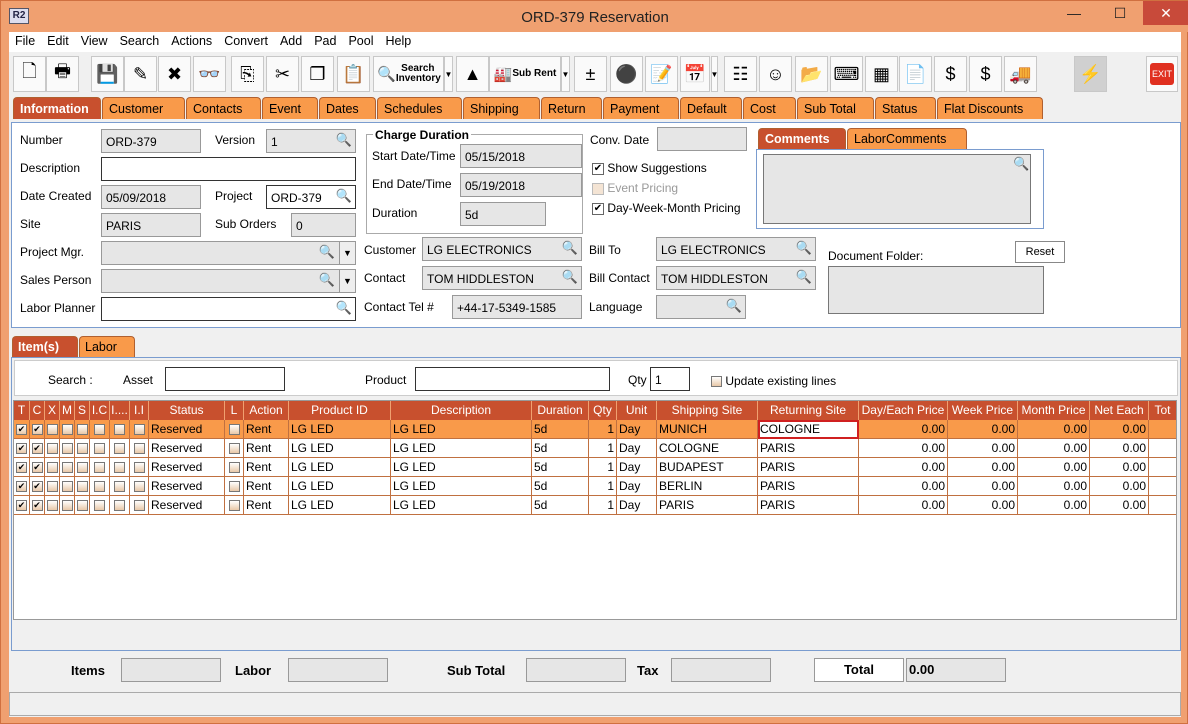 This screenshot has height=724, width=1188. I want to click on print-button: 🖶, so click(62, 74).